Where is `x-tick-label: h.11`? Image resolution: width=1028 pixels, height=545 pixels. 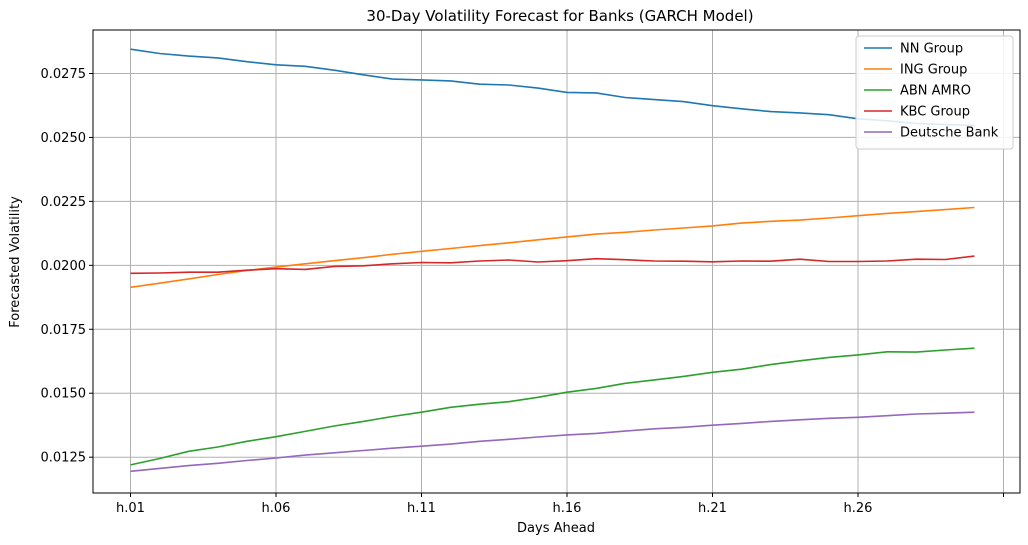
x-tick-label: h.11 is located at coordinates (421, 508).